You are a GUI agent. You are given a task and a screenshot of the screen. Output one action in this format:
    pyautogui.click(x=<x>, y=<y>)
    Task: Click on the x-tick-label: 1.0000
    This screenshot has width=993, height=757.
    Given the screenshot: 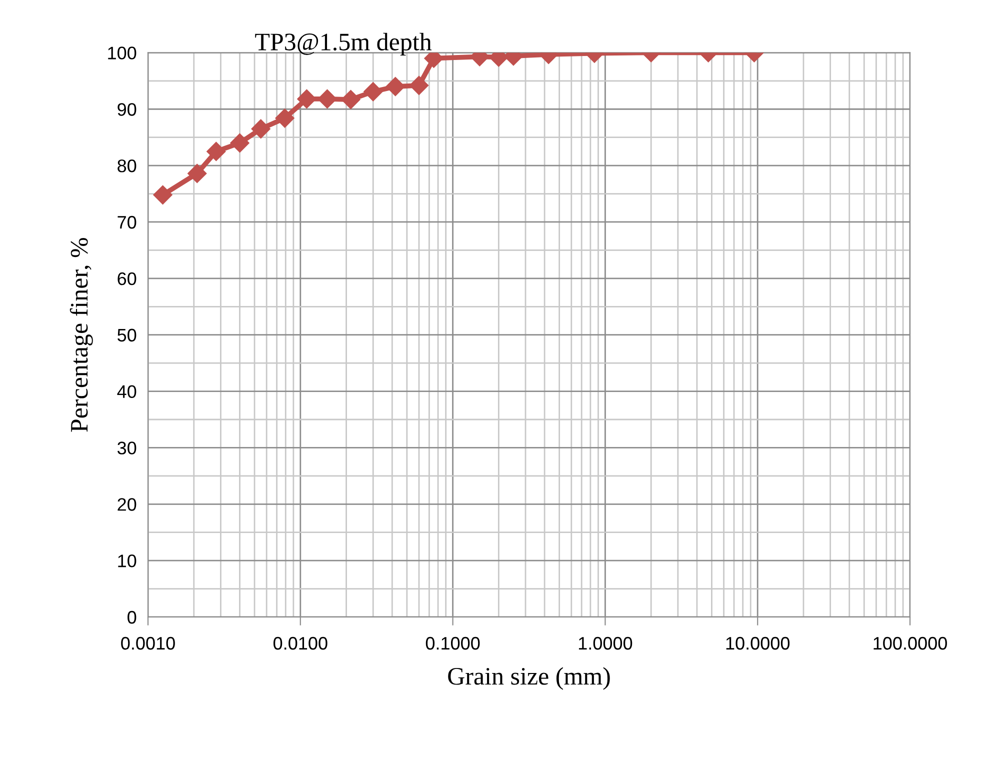 What is the action you would take?
    pyautogui.click(x=605, y=643)
    